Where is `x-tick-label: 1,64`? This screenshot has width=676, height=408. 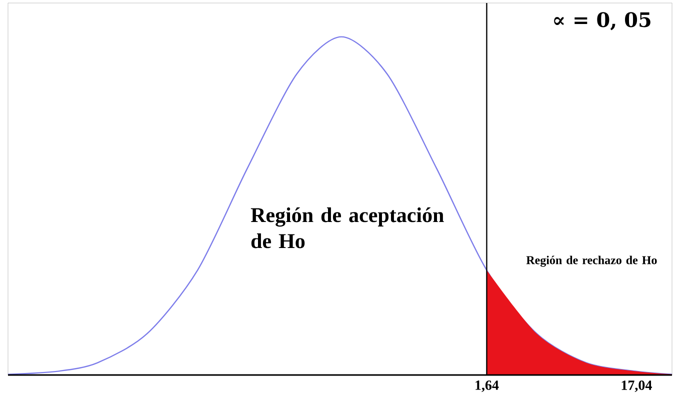
x-tick-label: 1,64 is located at coordinates (487, 386).